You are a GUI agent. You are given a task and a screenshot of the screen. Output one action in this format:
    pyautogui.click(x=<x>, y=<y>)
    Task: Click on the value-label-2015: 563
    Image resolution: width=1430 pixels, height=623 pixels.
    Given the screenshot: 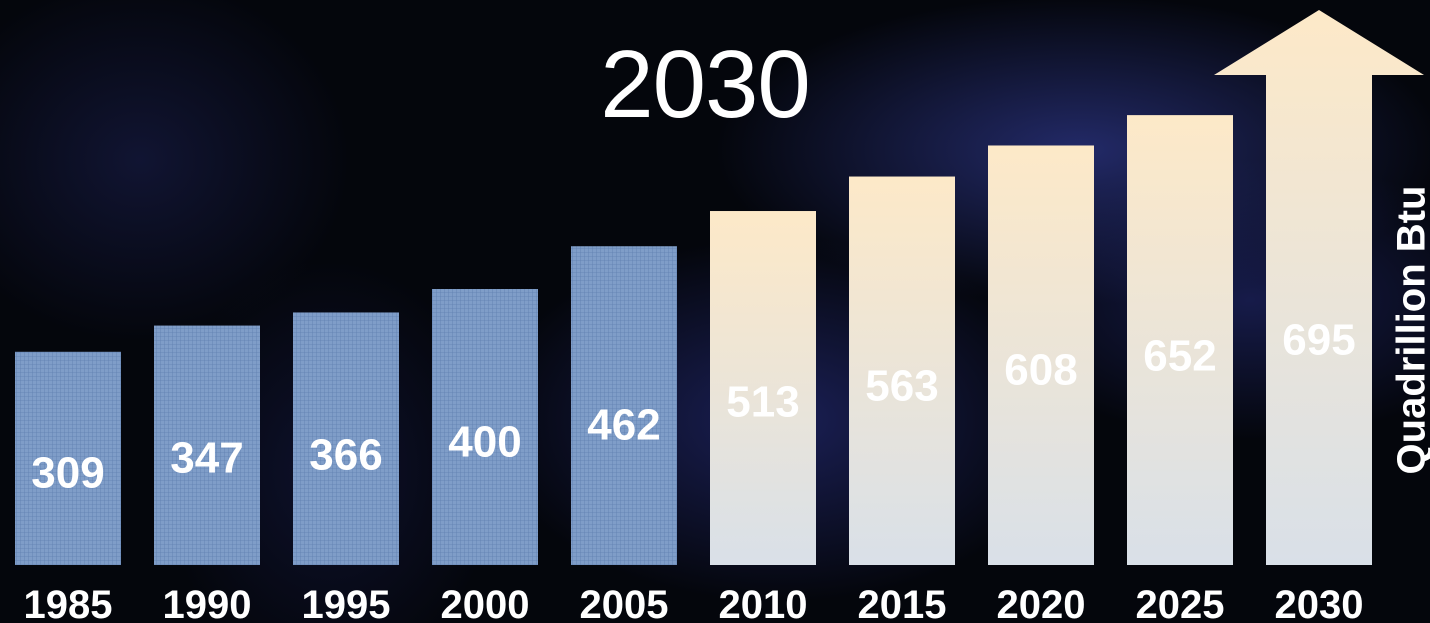 What is the action you would take?
    pyautogui.click(x=901, y=386)
    